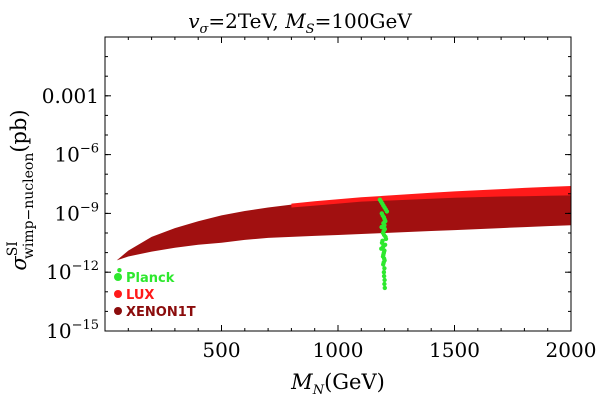 This screenshot has width=600, height=400. What do you see at coordinates (118, 277) in the screenshot?
I see `legend-marker-planck` at bounding box center [118, 277].